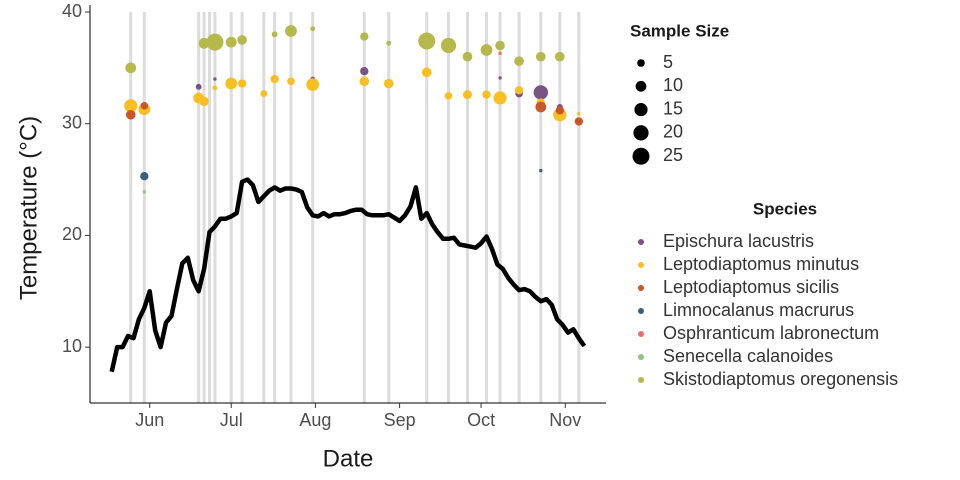  What do you see at coordinates (758, 310) in the screenshot?
I see `legend-label: Limnocalanus macrurus` at bounding box center [758, 310].